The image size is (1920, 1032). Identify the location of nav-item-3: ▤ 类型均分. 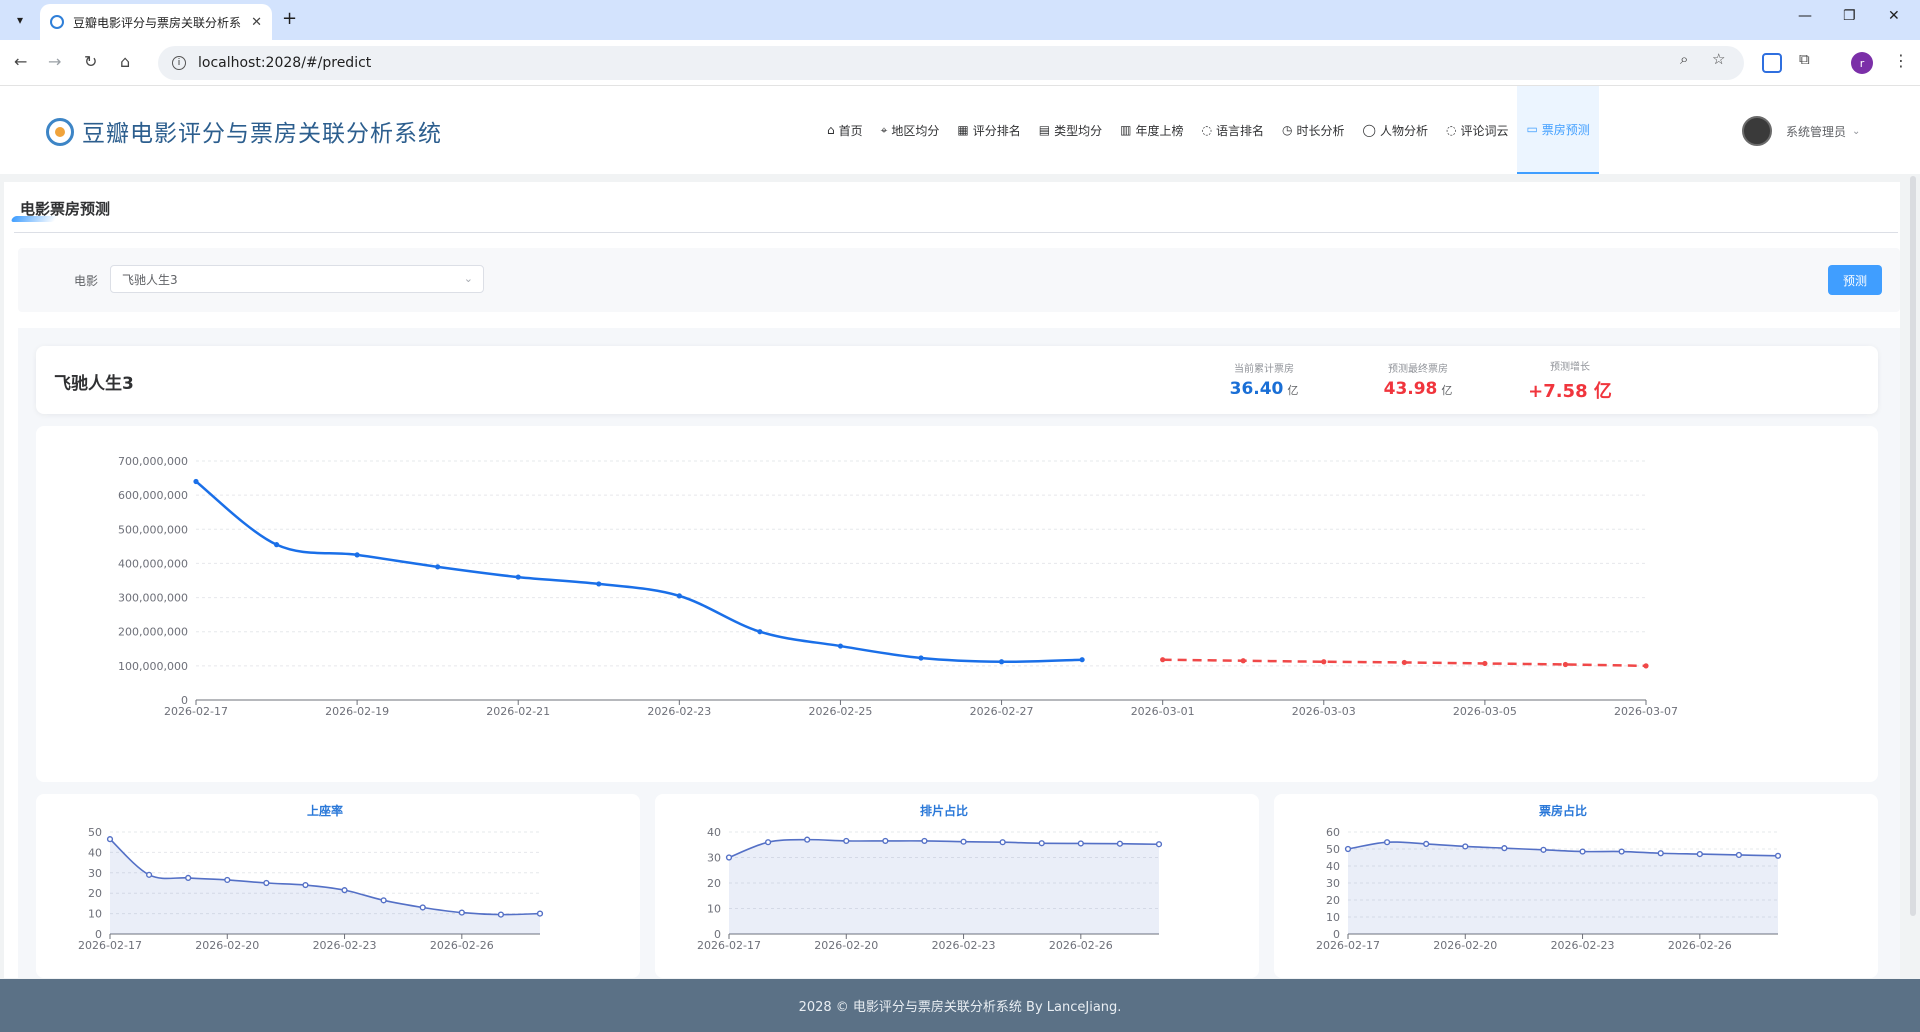
(1070, 130).